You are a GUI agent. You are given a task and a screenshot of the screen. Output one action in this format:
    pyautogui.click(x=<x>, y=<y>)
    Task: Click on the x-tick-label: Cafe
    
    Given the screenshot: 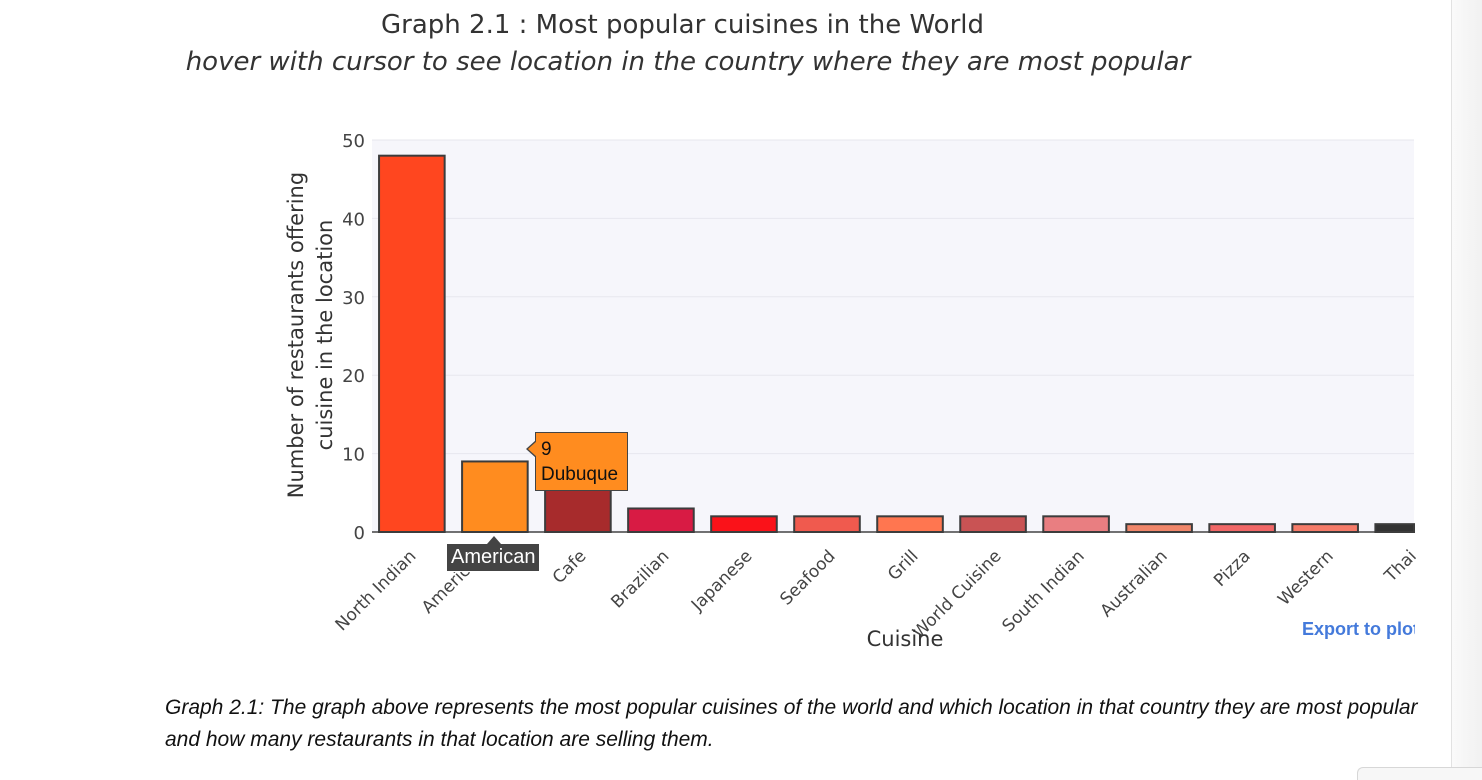 What is the action you would take?
    pyautogui.click(x=570, y=567)
    